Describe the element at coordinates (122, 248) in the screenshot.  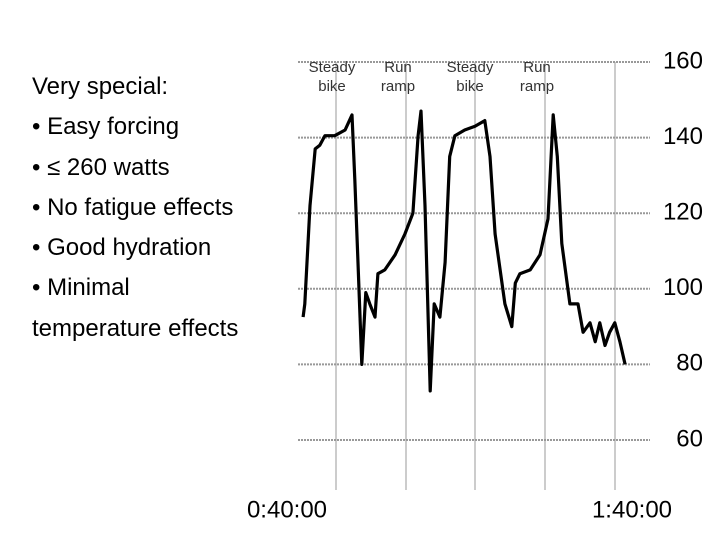
I see `note-line: • Good hydration` at that location.